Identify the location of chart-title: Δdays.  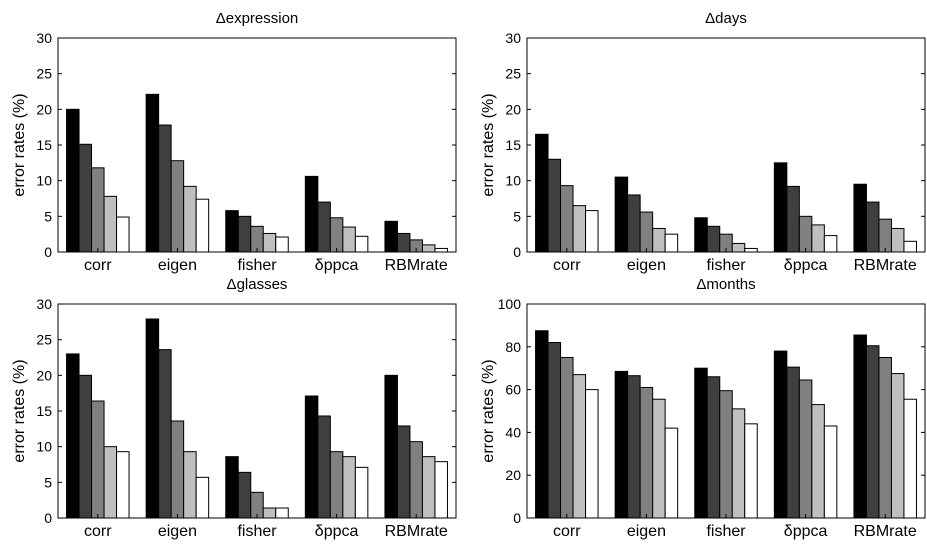
(726, 18).